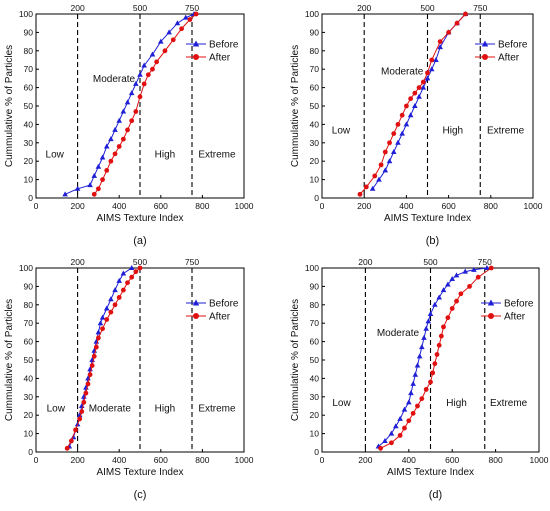 Image resolution: width=550 pixels, height=511 pixels. What do you see at coordinates (501, 52) in the screenshot?
I see `legend: Before After` at bounding box center [501, 52].